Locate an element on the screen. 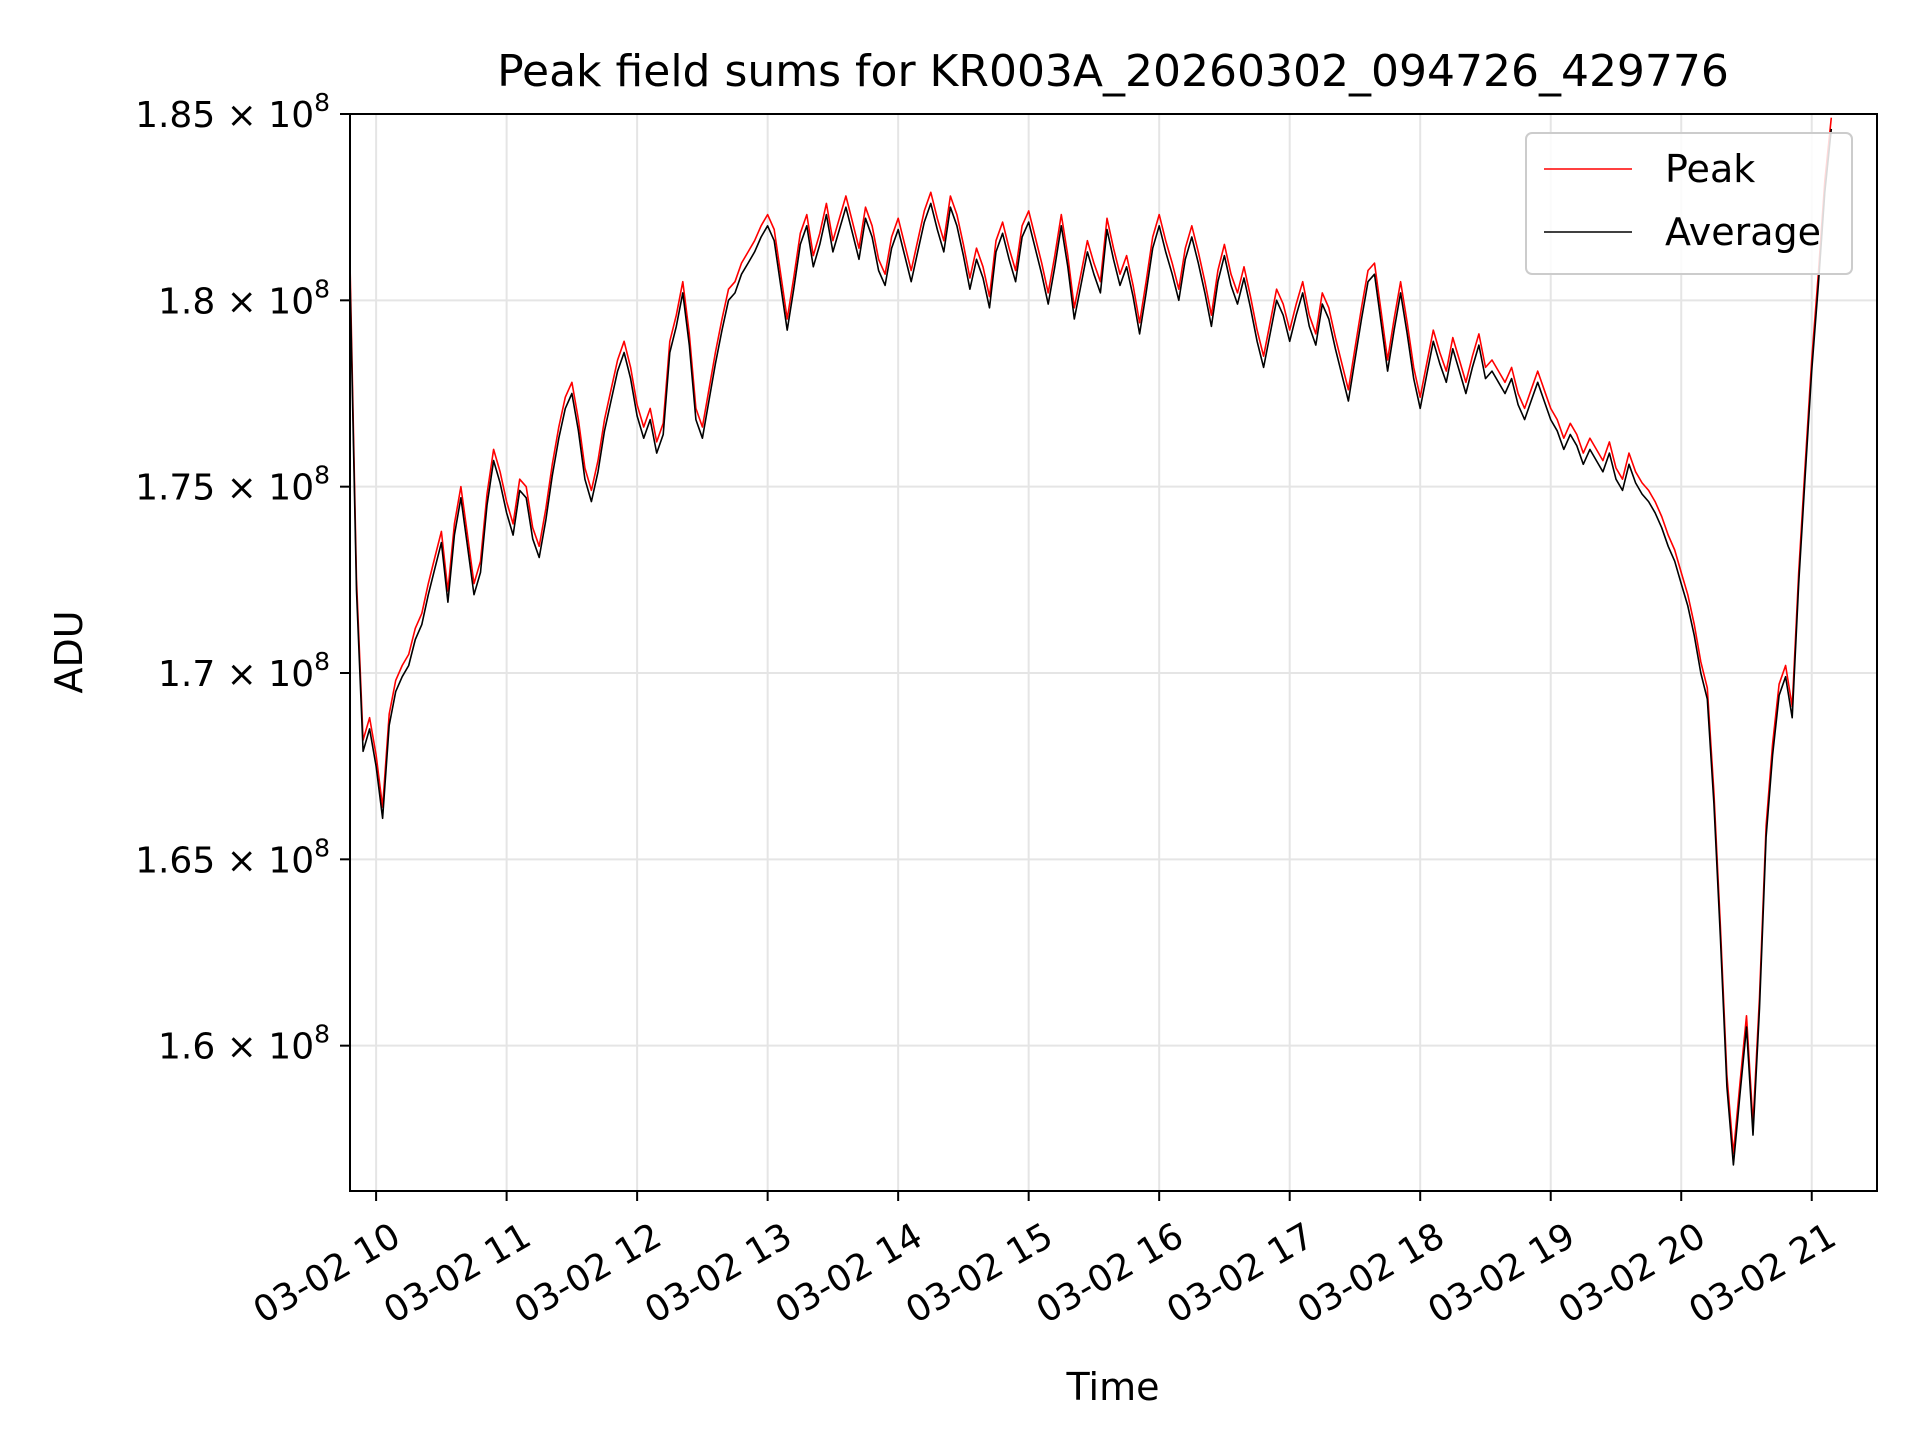 This screenshot has width=1920, height=1440. y-tick-label: 1.85 × 10⁸ is located at coordinates (232, 112).